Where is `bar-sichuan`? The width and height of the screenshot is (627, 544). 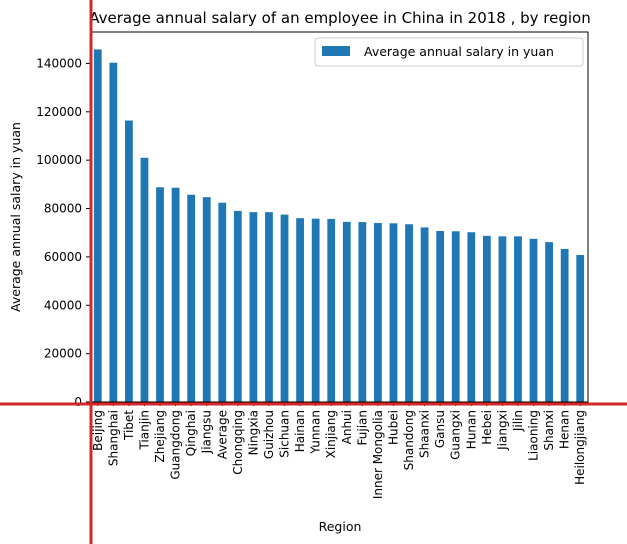
bar-sichuan is located at coordinates (284, 308).